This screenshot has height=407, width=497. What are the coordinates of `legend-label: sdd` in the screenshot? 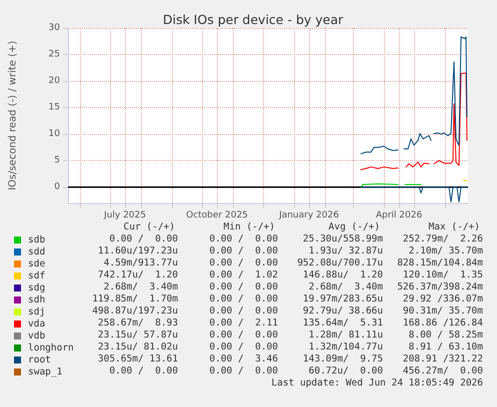 It's located at (37, 252).